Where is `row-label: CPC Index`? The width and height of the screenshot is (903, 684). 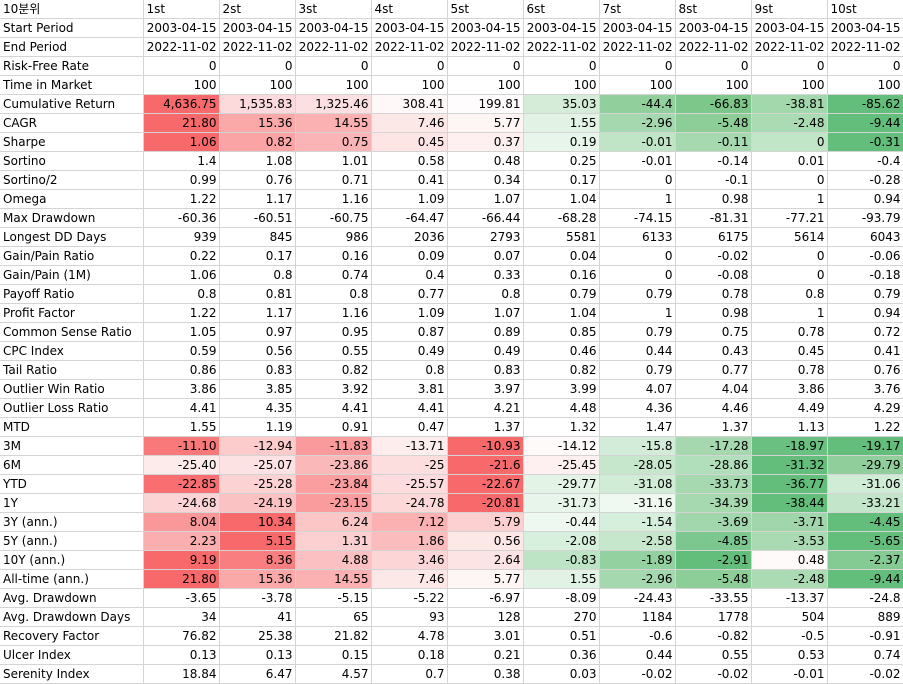 row-label: CPC Index is located at coordinates (72, 351).